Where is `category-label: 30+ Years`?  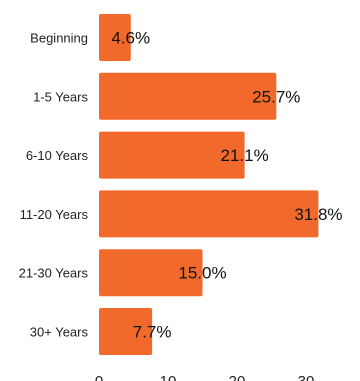
category-label: 30+ Years is located at coordinates (59, 332).